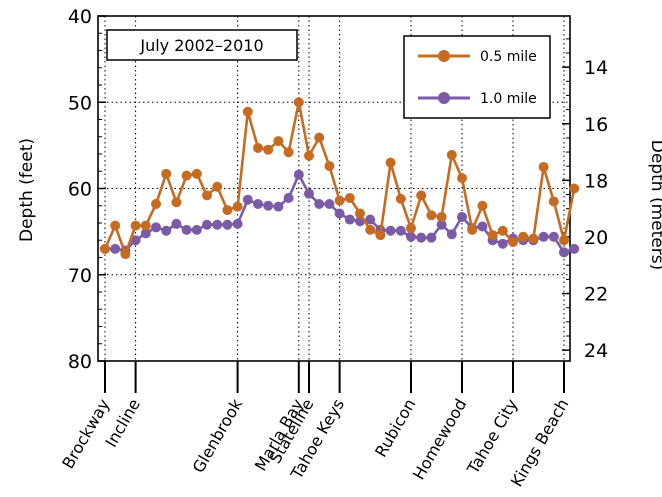 Image resolution: width=662 pixels, height=497 pixels. What do you see at coordinates (508, 57) in the screenshot?
I see `legend-label-0-5-mile: 0.5 mile` at bounding box center [508, 57].